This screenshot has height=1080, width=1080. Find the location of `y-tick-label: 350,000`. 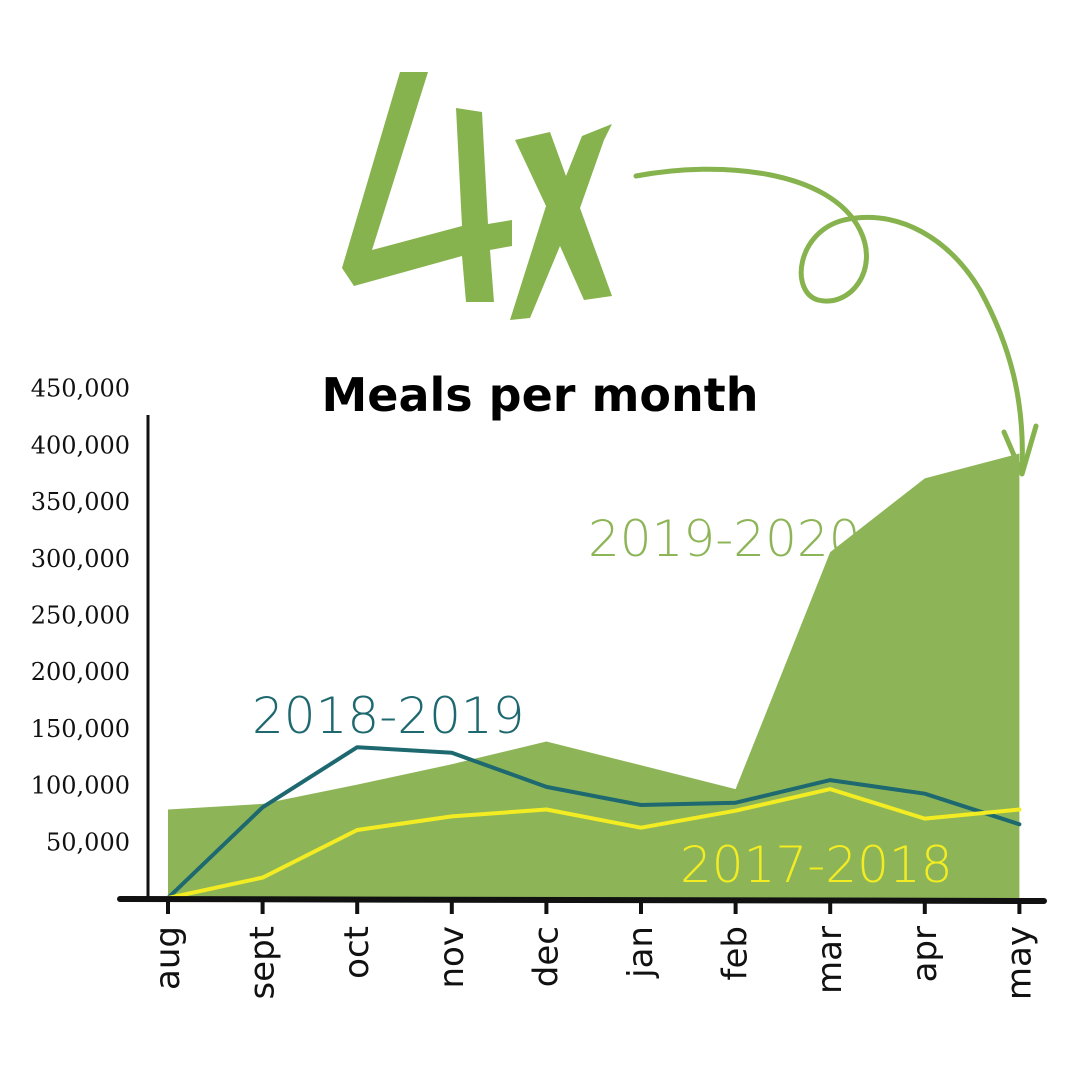

y-tick-label: 350,000 is located at coordinates (80, 502).